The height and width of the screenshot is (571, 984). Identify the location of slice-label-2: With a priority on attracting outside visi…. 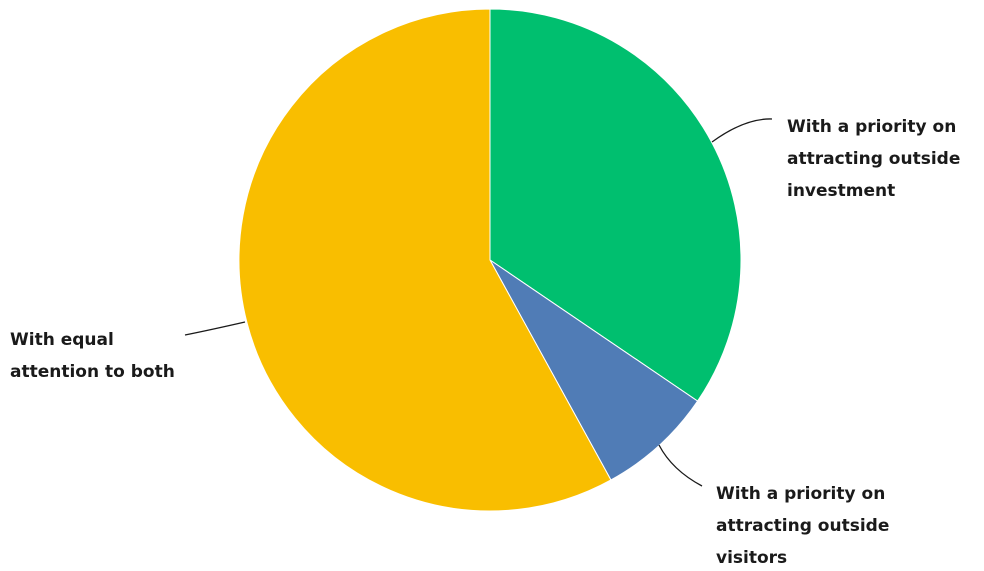
(802, 526).